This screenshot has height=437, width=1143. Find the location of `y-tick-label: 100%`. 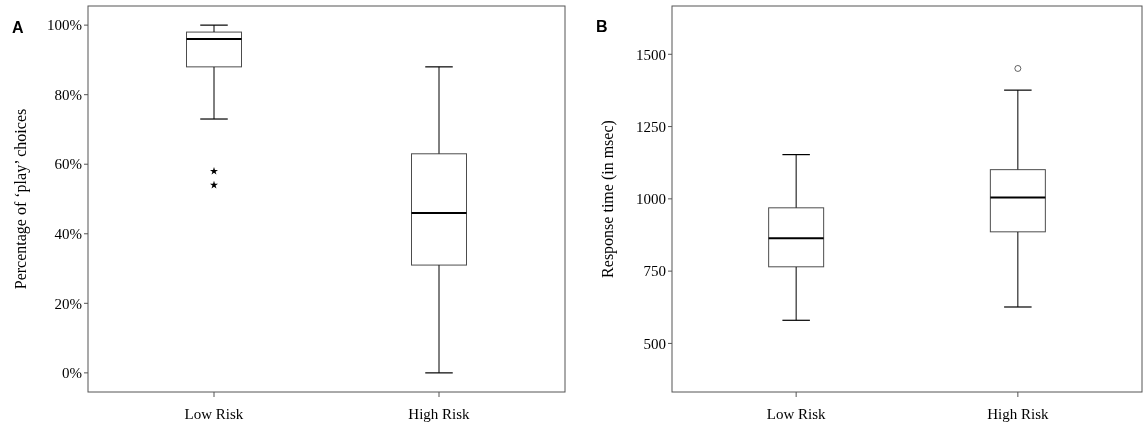

y-tick-label: 100% is located at coordinates (64, 25).